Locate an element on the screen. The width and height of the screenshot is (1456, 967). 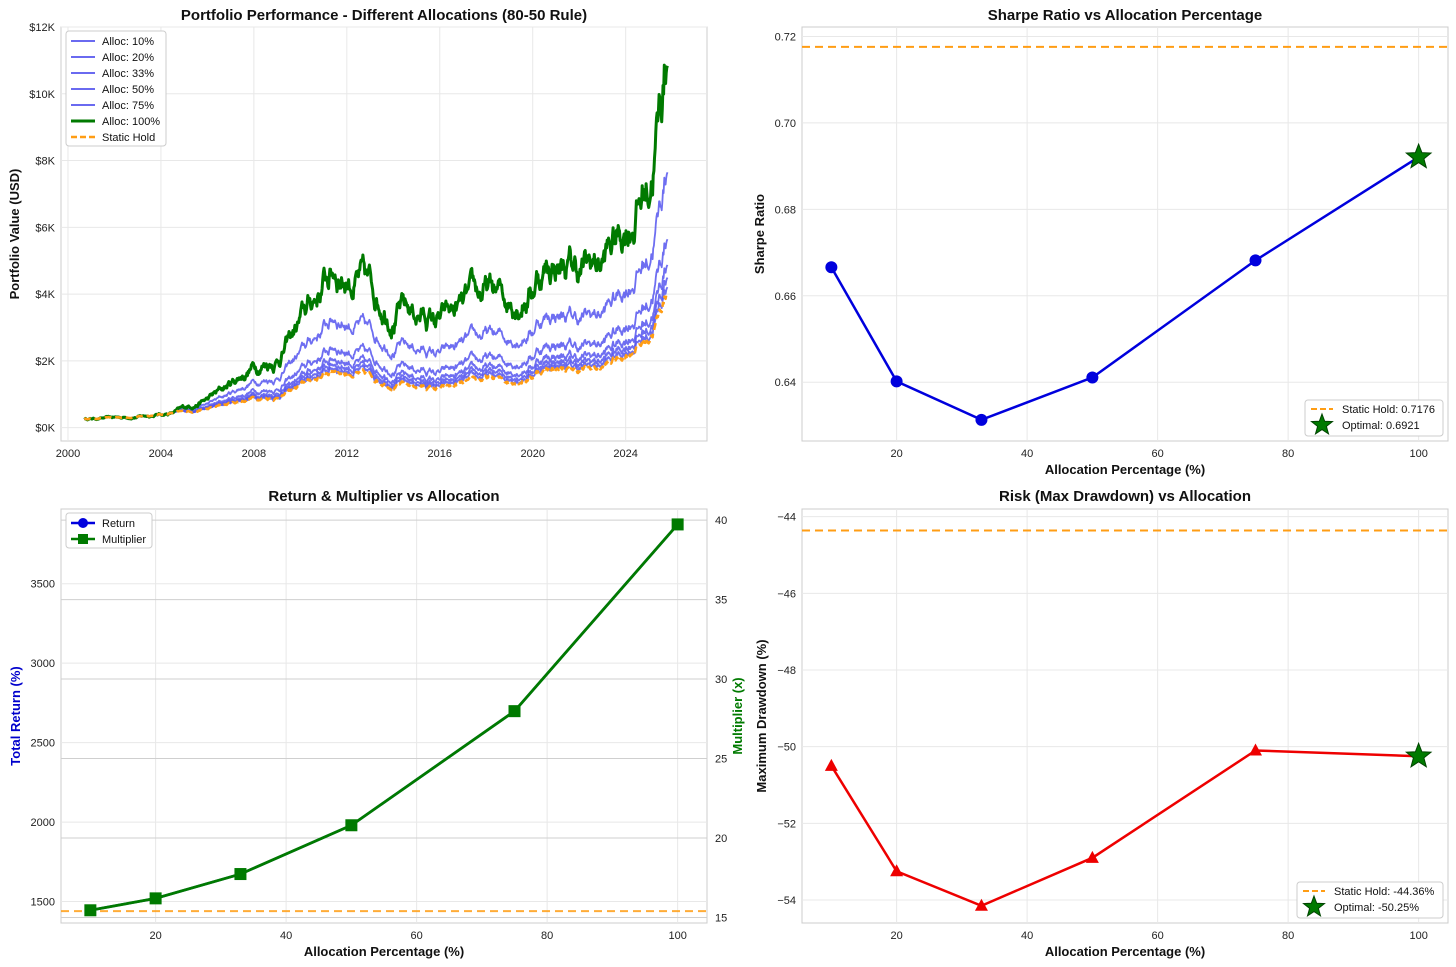
series-line-static-hold is located at coordinates (376, 356).